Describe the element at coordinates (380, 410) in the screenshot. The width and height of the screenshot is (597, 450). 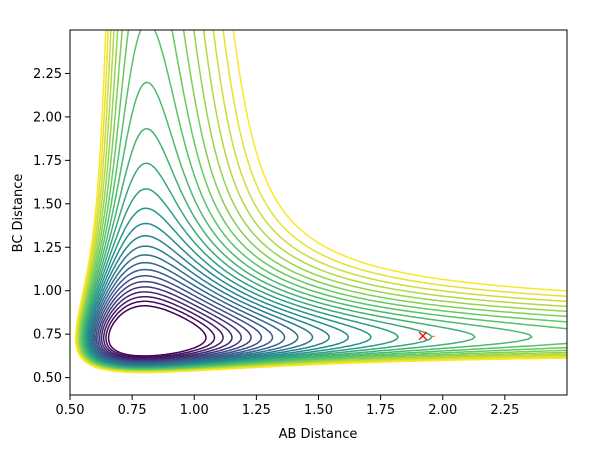
I see `x-tick-label: 1.75` at that location.